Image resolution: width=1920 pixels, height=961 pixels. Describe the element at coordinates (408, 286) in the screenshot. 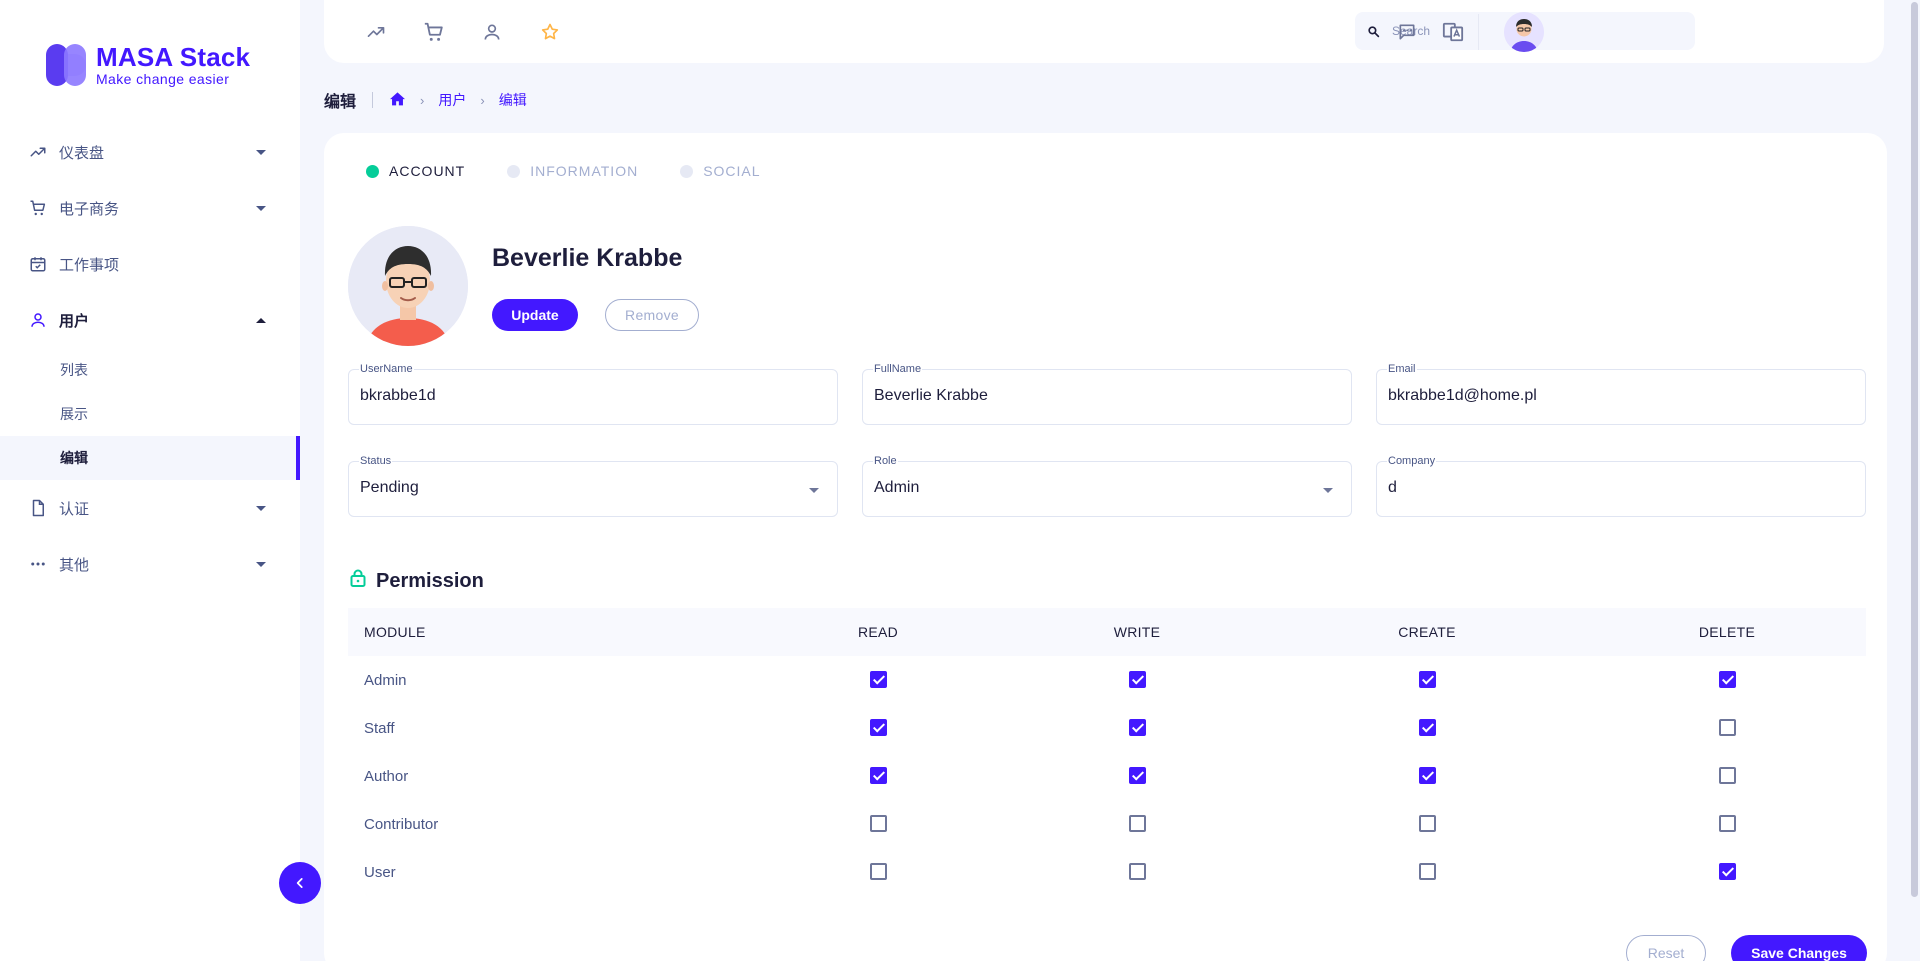

I see `profile-avatar` at that location.